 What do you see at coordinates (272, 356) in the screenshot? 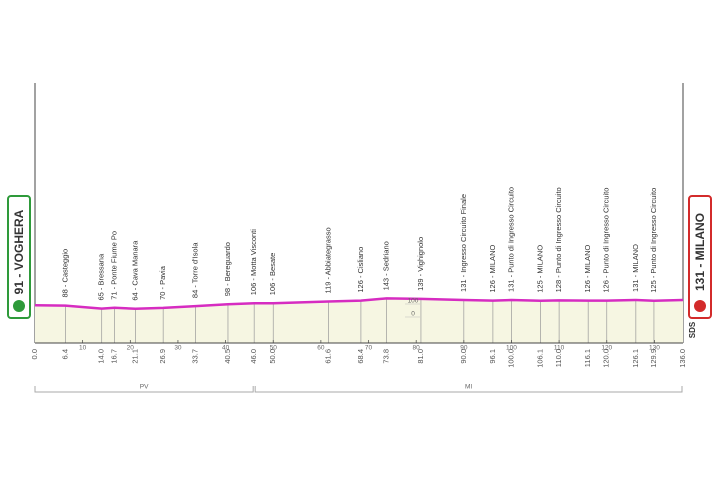
I see `km-label: 50.0` at bounding box center [272, 356].